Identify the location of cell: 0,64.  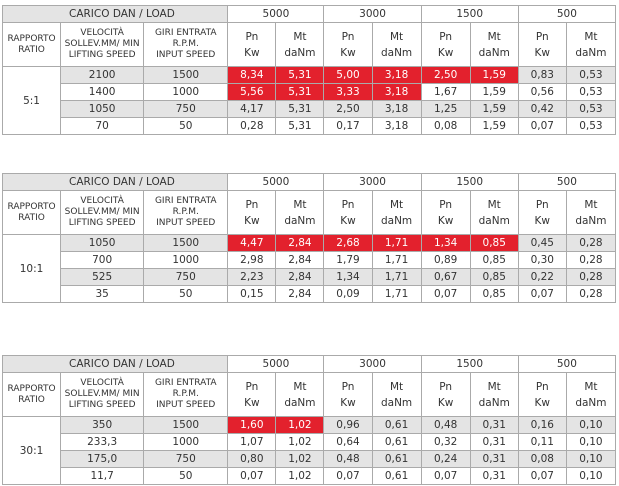
(348, 442).